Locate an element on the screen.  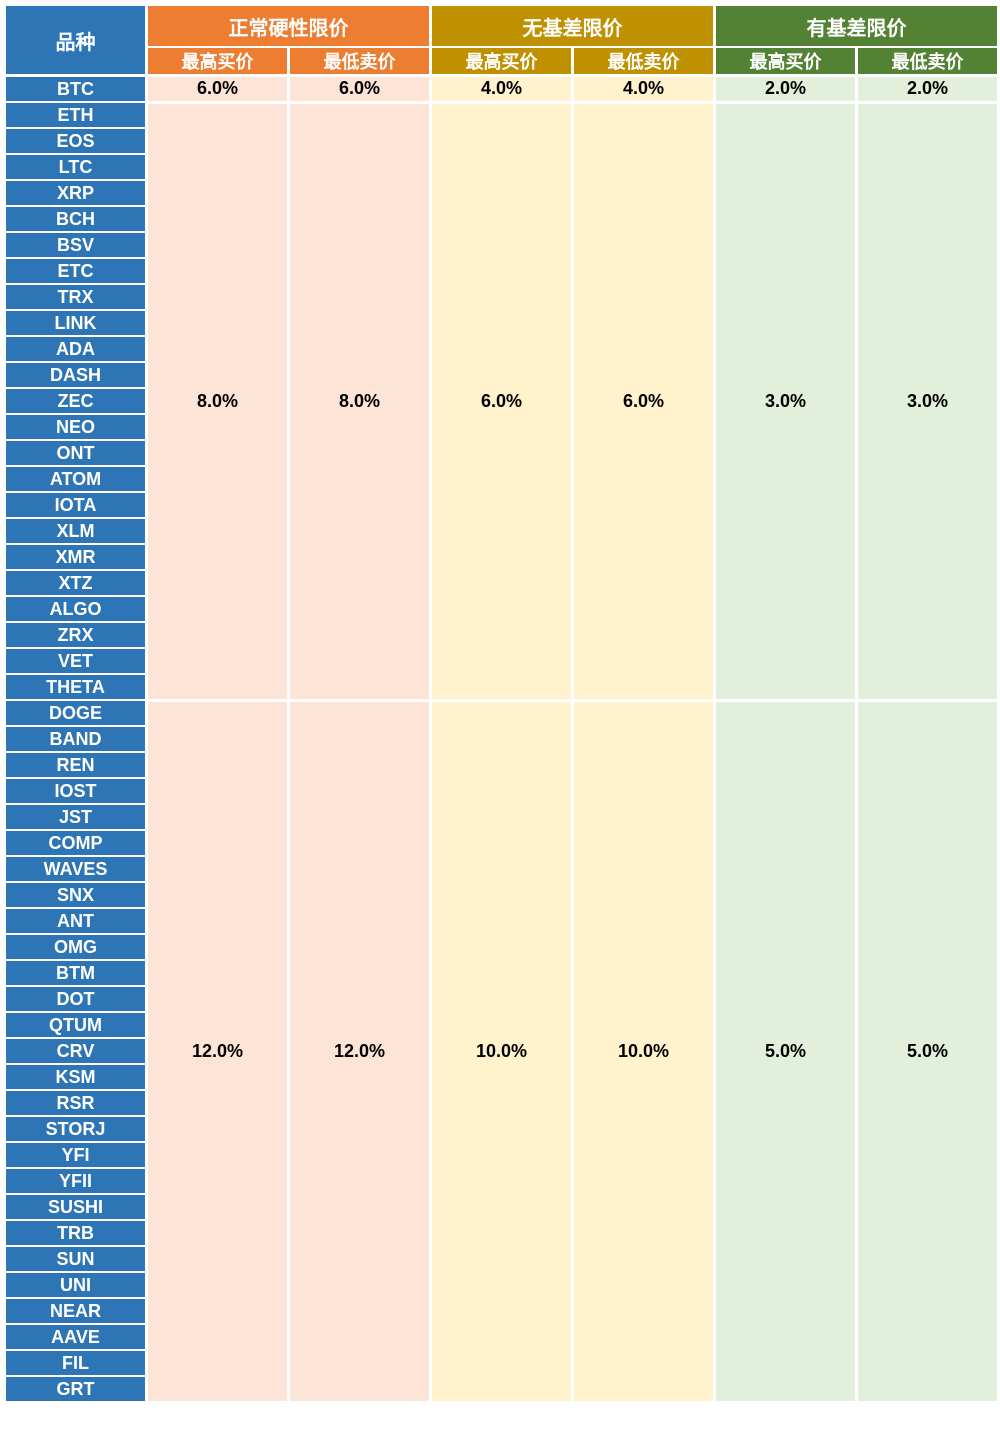
table-row: LTC is located at coordinates (501, 167).